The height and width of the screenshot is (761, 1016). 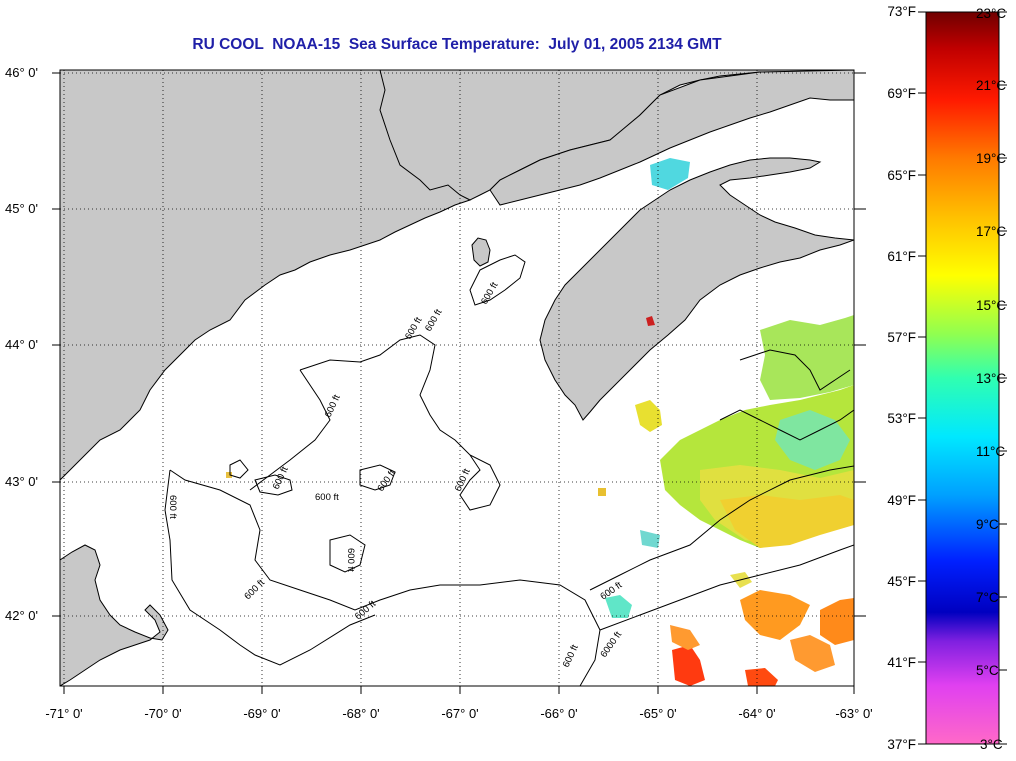 I want to click on celsius-label: 19°C, so click(x=991, y=158).